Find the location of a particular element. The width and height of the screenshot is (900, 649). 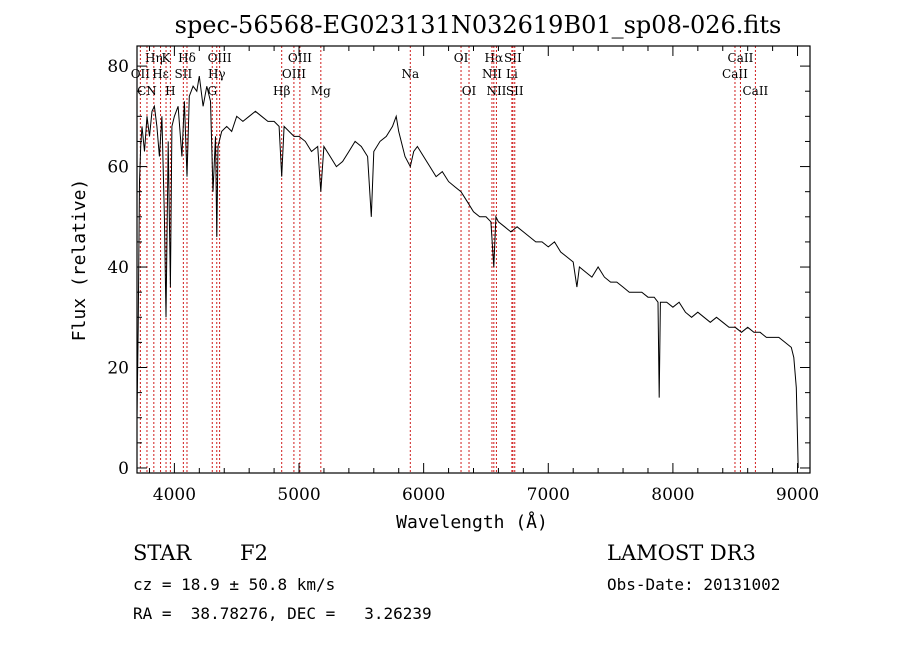

observation-date: Obs-Date: 20131002 is located at coordinates (693, 584).